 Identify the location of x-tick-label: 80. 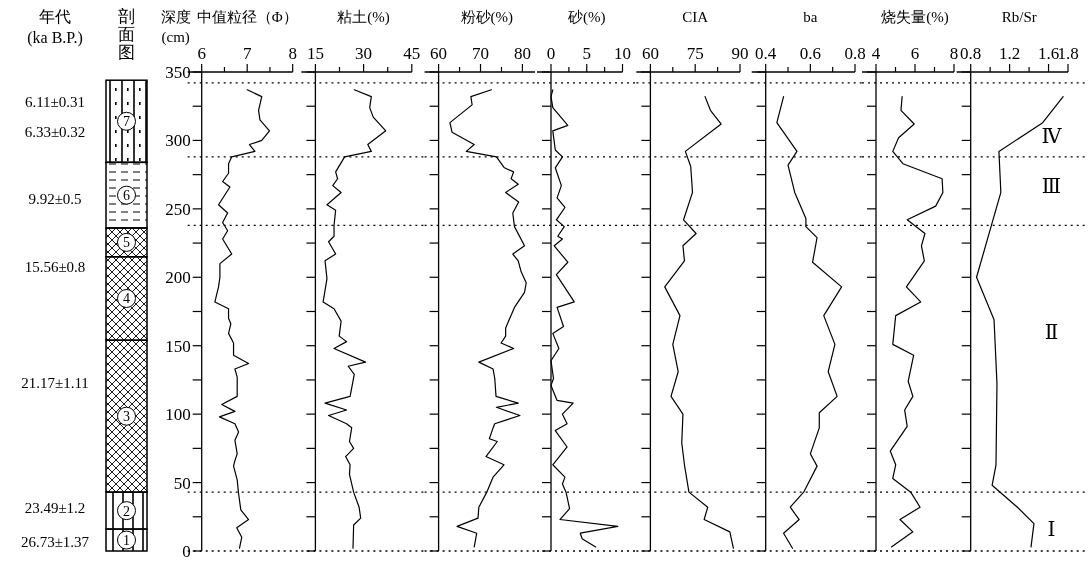
(522, 53).